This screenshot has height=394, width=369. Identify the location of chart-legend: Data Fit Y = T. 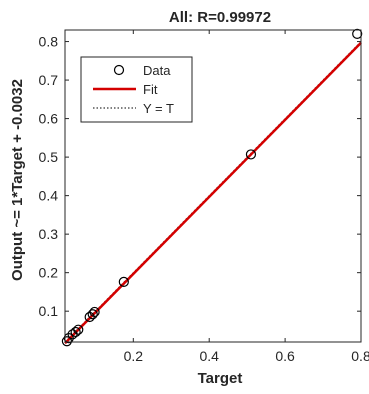
(136, 89).